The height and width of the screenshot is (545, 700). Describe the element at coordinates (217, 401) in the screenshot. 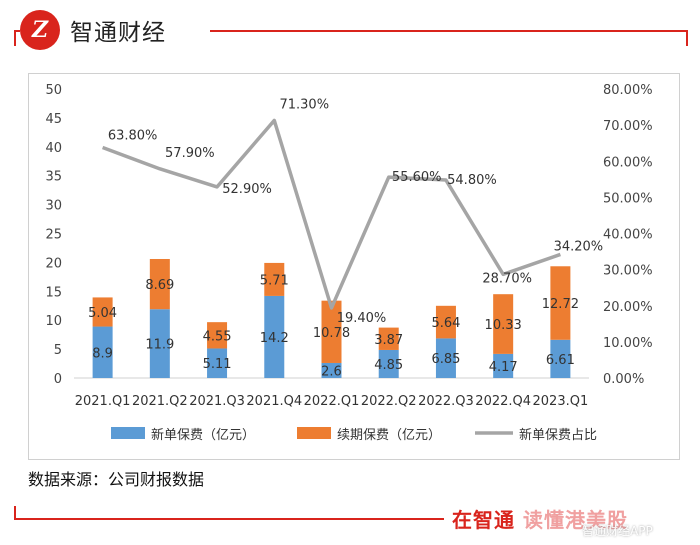

I see `x-tick-label: 2021.Q3` at that location.